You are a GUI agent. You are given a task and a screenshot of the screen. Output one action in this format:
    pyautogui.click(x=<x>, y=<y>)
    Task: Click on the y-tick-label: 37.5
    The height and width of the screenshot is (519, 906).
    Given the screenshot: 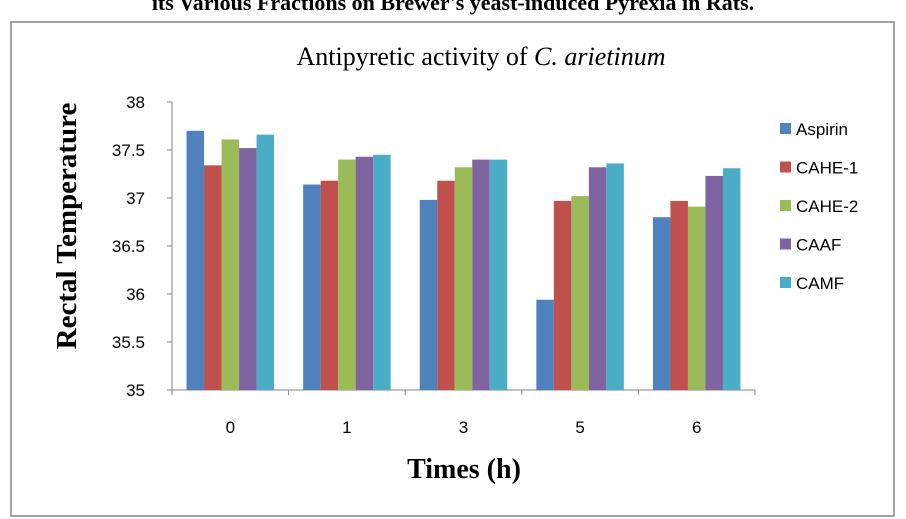 What is the action you would take?
    pyautogui.click(x=128, y=150)
    